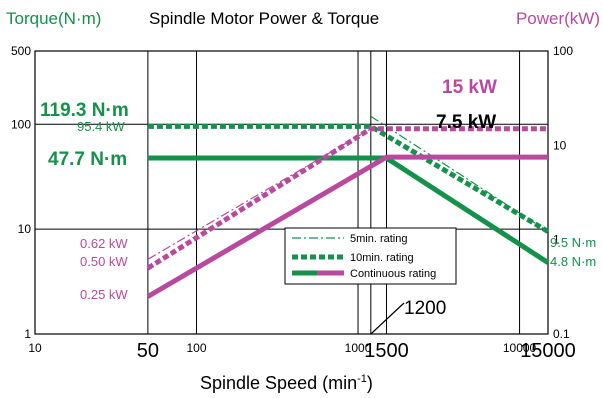  Describe the element at coordinates (21, 51) in the screenshot. I see `torque-tick-500: 500` at that location.